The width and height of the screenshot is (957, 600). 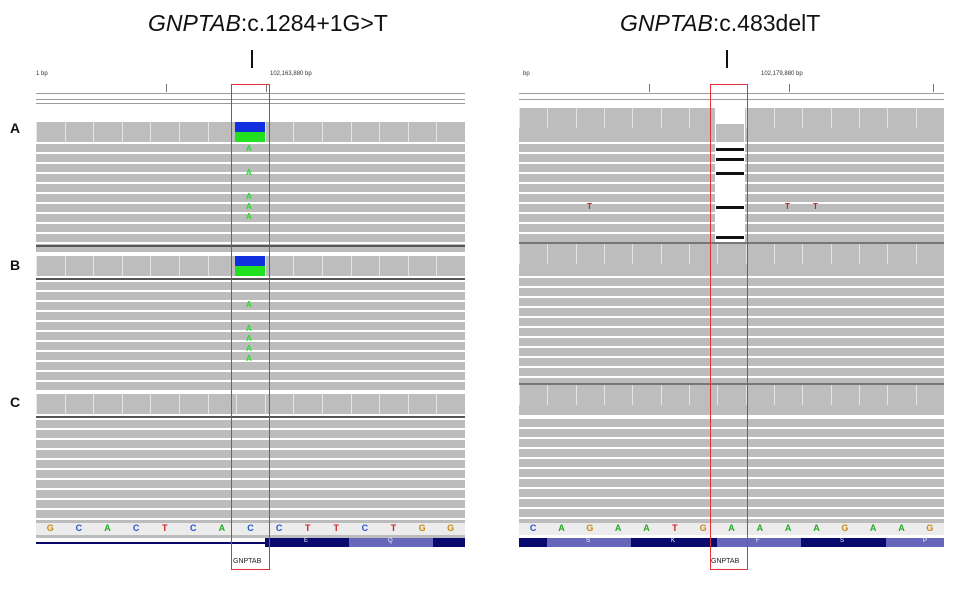 I want to click on row-label-b: B, so click(x=15, y=265).